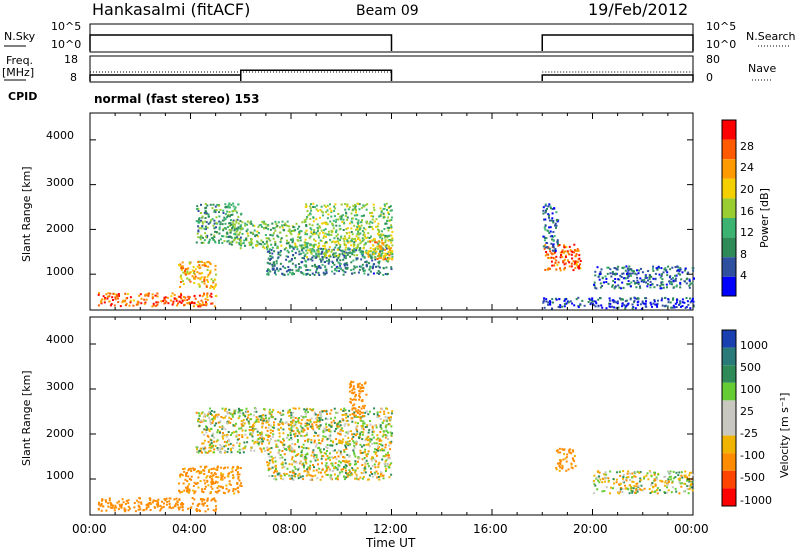 The width and height of the screenshot is (800, 554). What do you see at coordinates (60, 339) in the screenshot?
I see `vel-ytick-4000: 4000` at bounding box center [60, 339].